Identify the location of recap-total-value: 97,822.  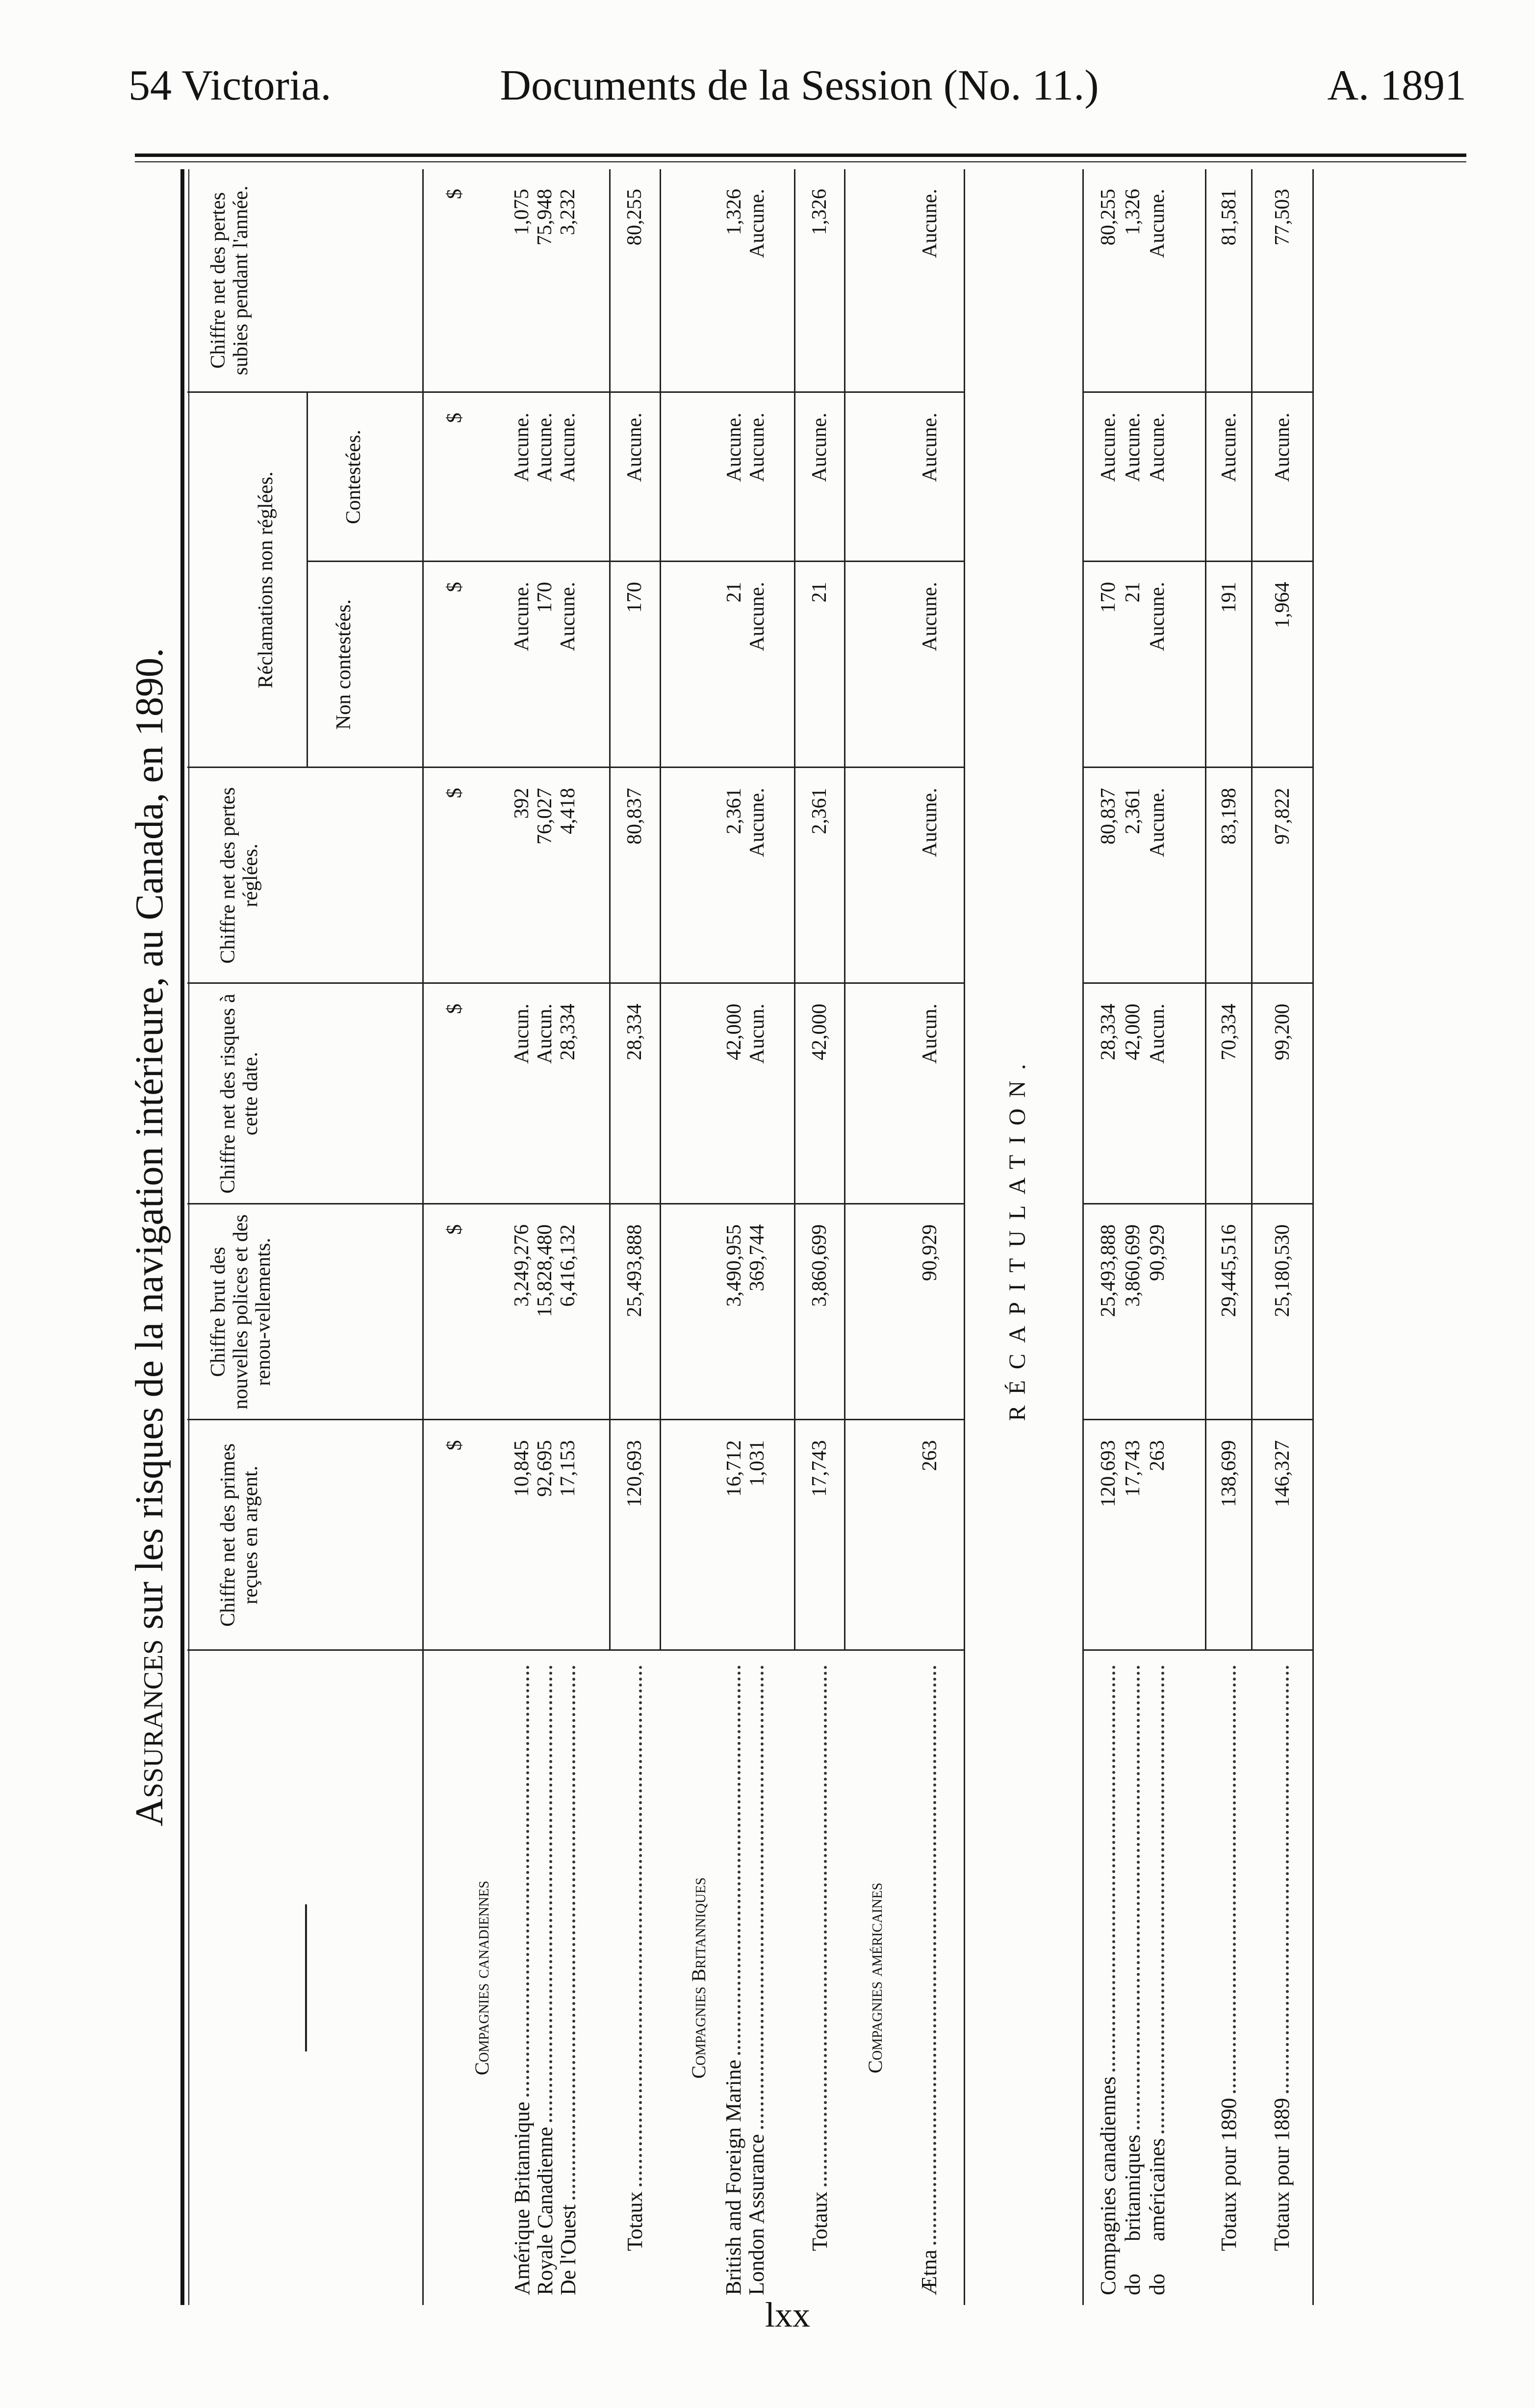
(1282, 817).